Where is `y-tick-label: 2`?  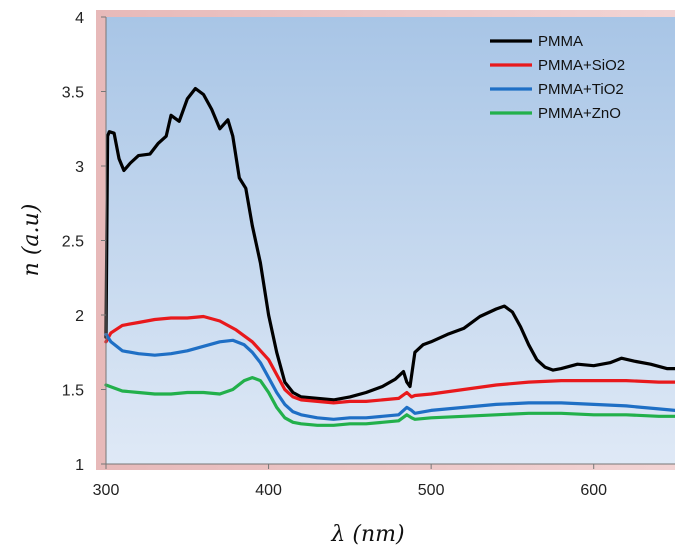 y-tick-label: 2 is located at coordinates (79, 316).